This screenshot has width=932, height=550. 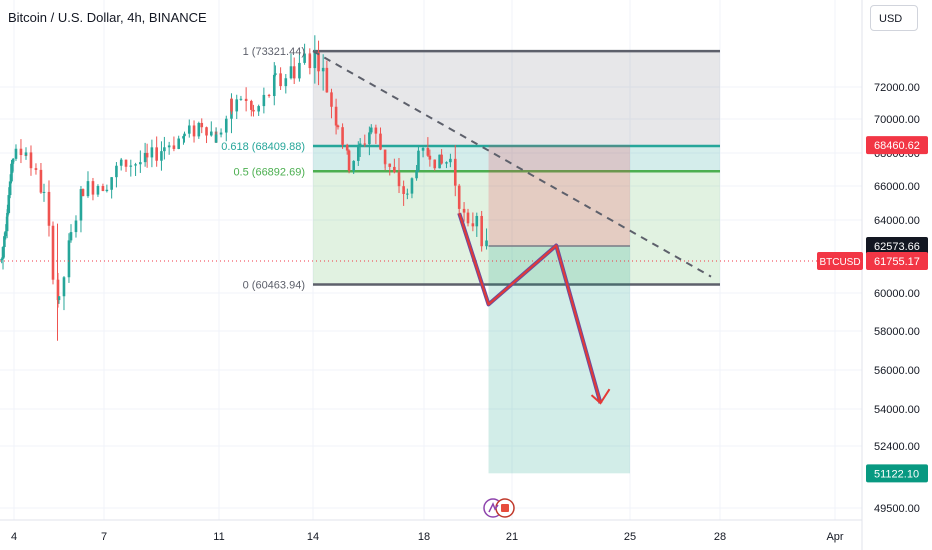 I want to click on projection-arrow-head, so click(x=600, y=396).